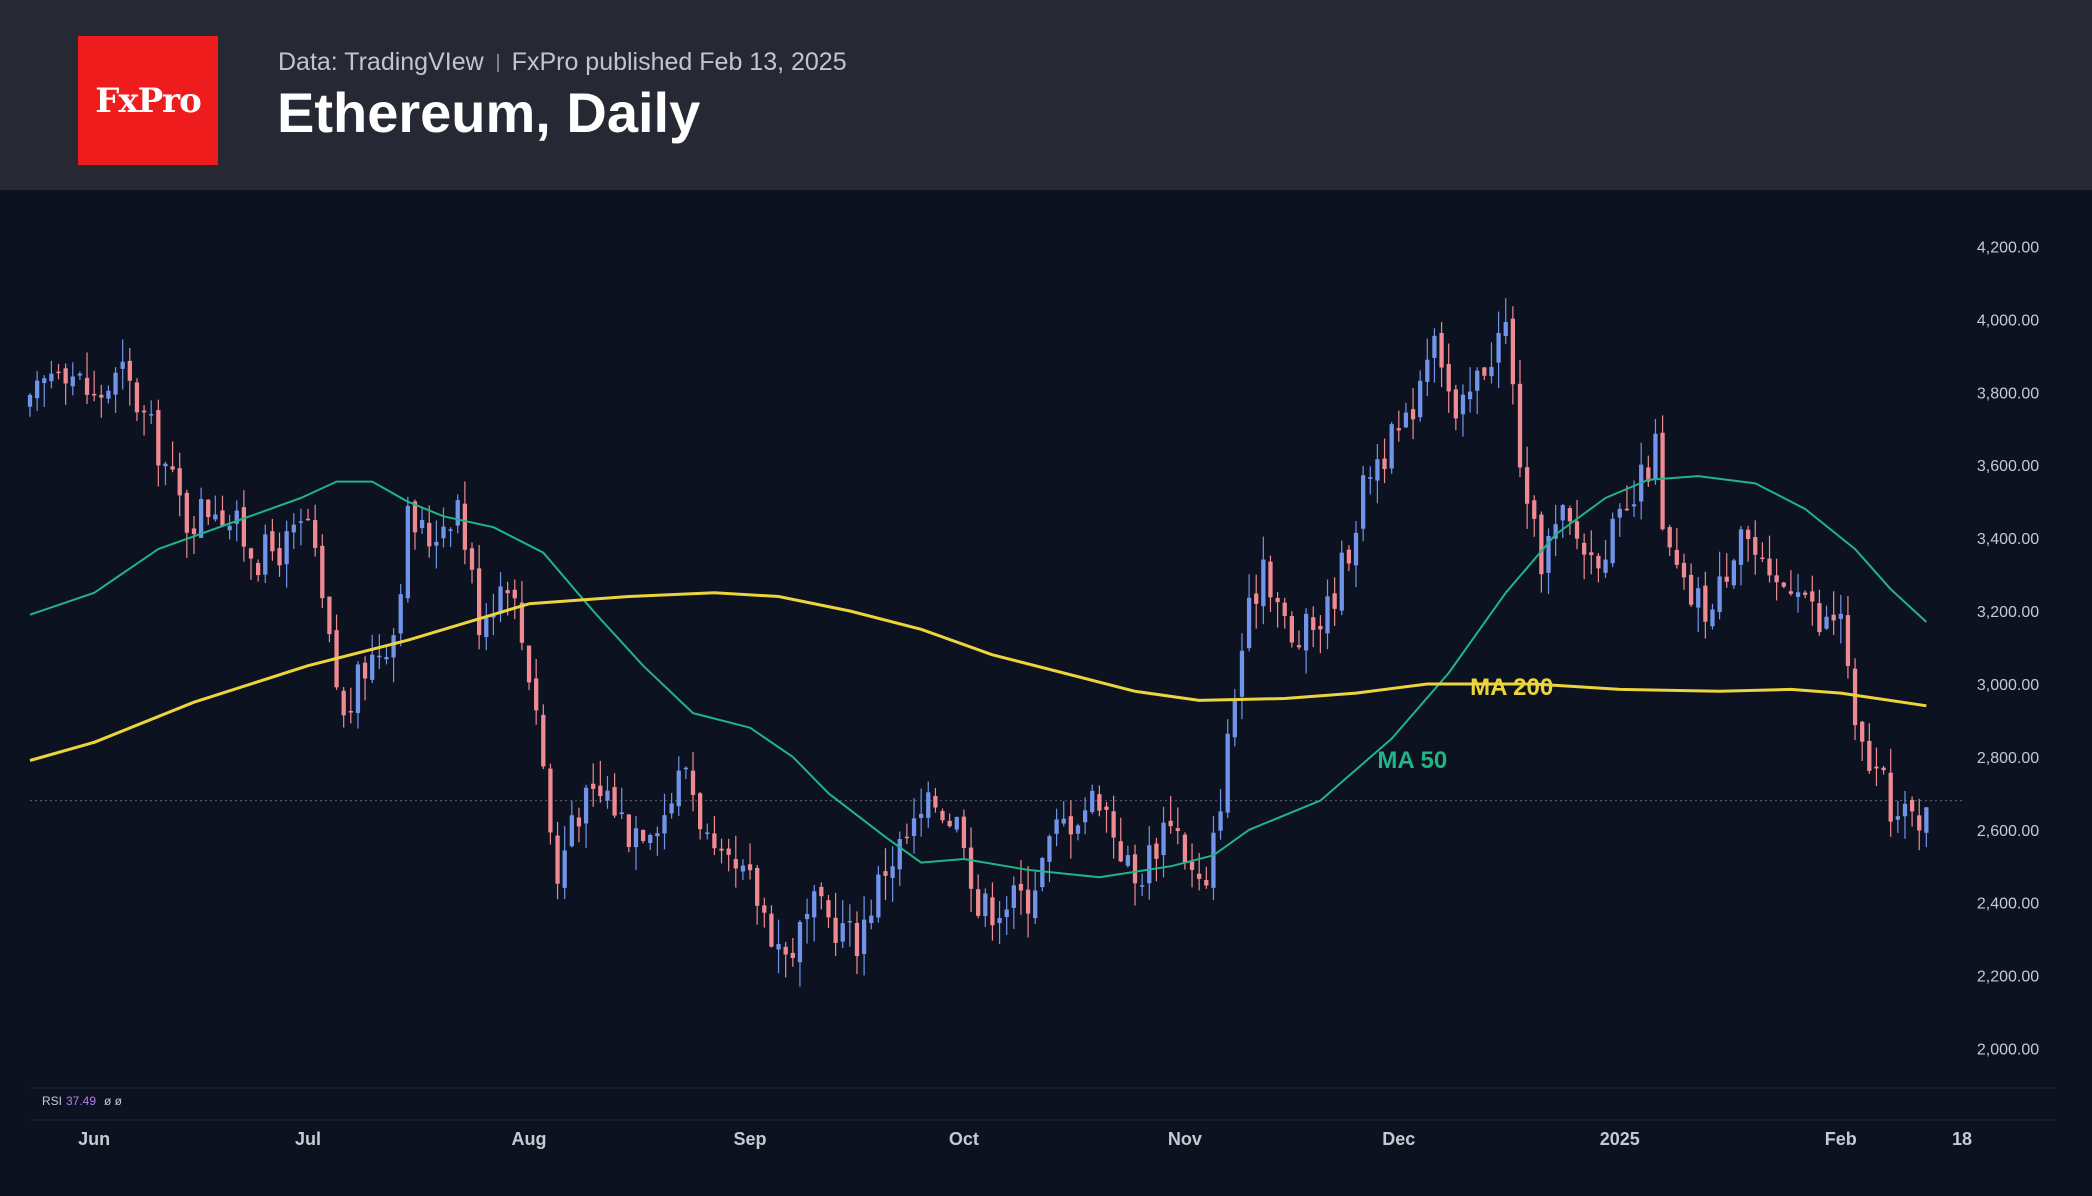 The width and height of the screenshot is (2092, 1196). What do you see at coordinates (1412, 760) in the screenshot?
I see `ma50-label: MA 50` at bounding box center [1412, 760].